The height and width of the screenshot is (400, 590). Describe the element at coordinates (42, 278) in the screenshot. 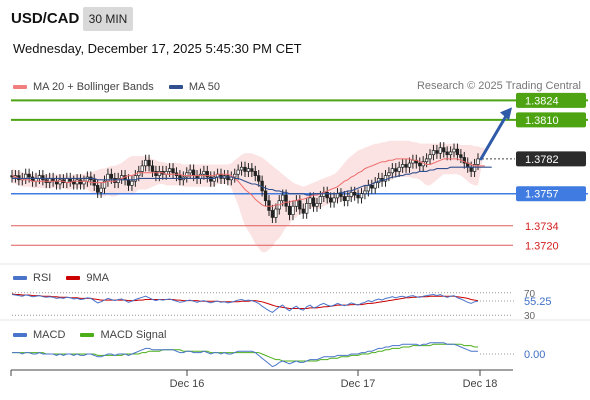

I see `legend-label-rsi: RSI` at that location.